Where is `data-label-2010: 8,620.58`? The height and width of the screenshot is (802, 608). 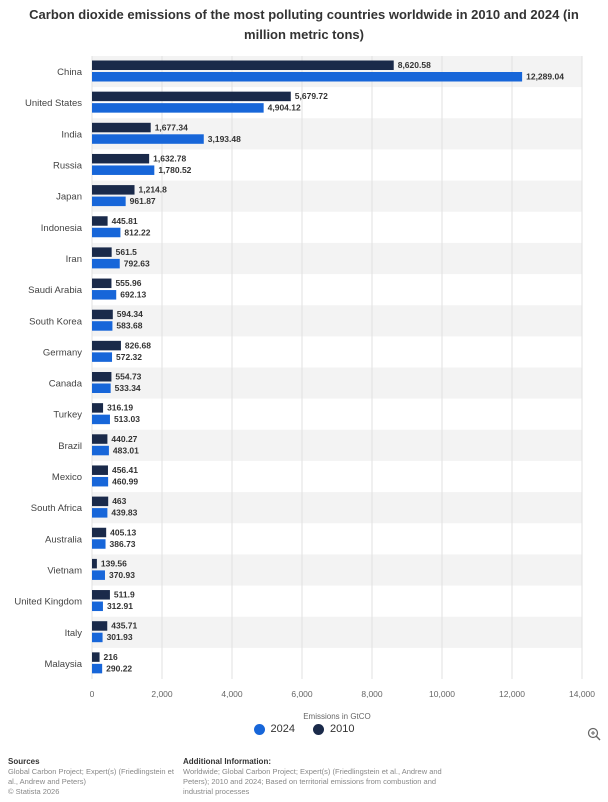 data-label-2010: 8,620.58 is located at coordinates (414, 65).